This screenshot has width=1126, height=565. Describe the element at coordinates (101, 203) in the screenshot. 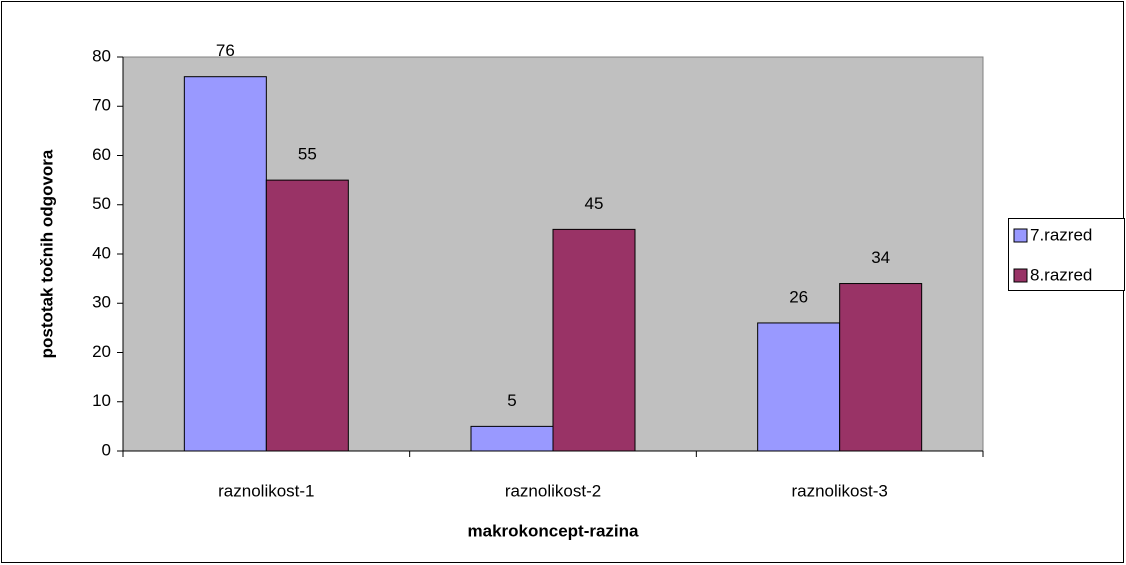

I see `y-tick-label: 50` at that location.